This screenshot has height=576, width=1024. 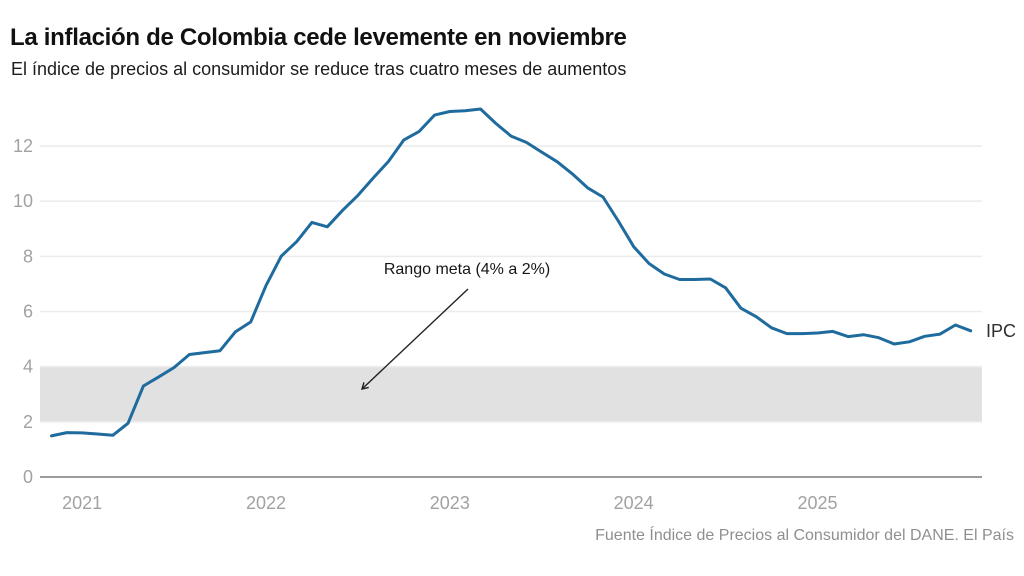 I want to click on x-tick-label: 2021, so click(x=82, y=503).